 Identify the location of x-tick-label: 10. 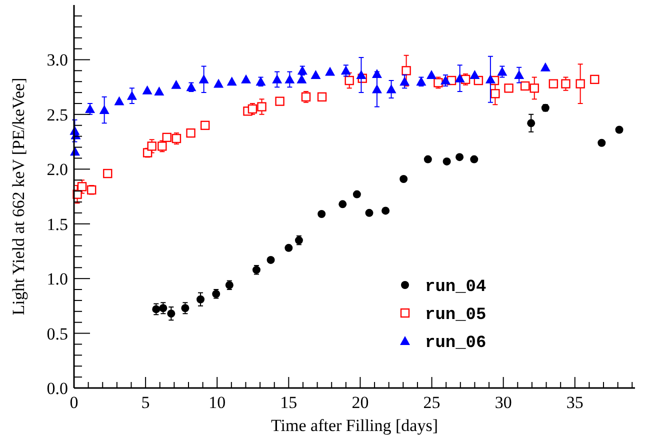
(217, 402).